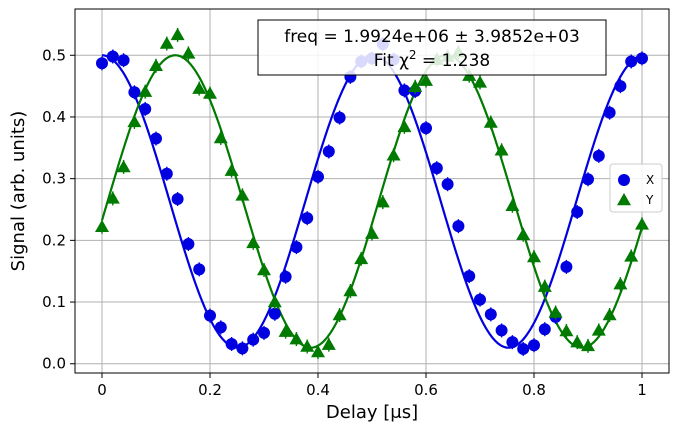 This screenshot has height=435, width=679. I want to click on x-tick-label: 1, so click(642, 390).